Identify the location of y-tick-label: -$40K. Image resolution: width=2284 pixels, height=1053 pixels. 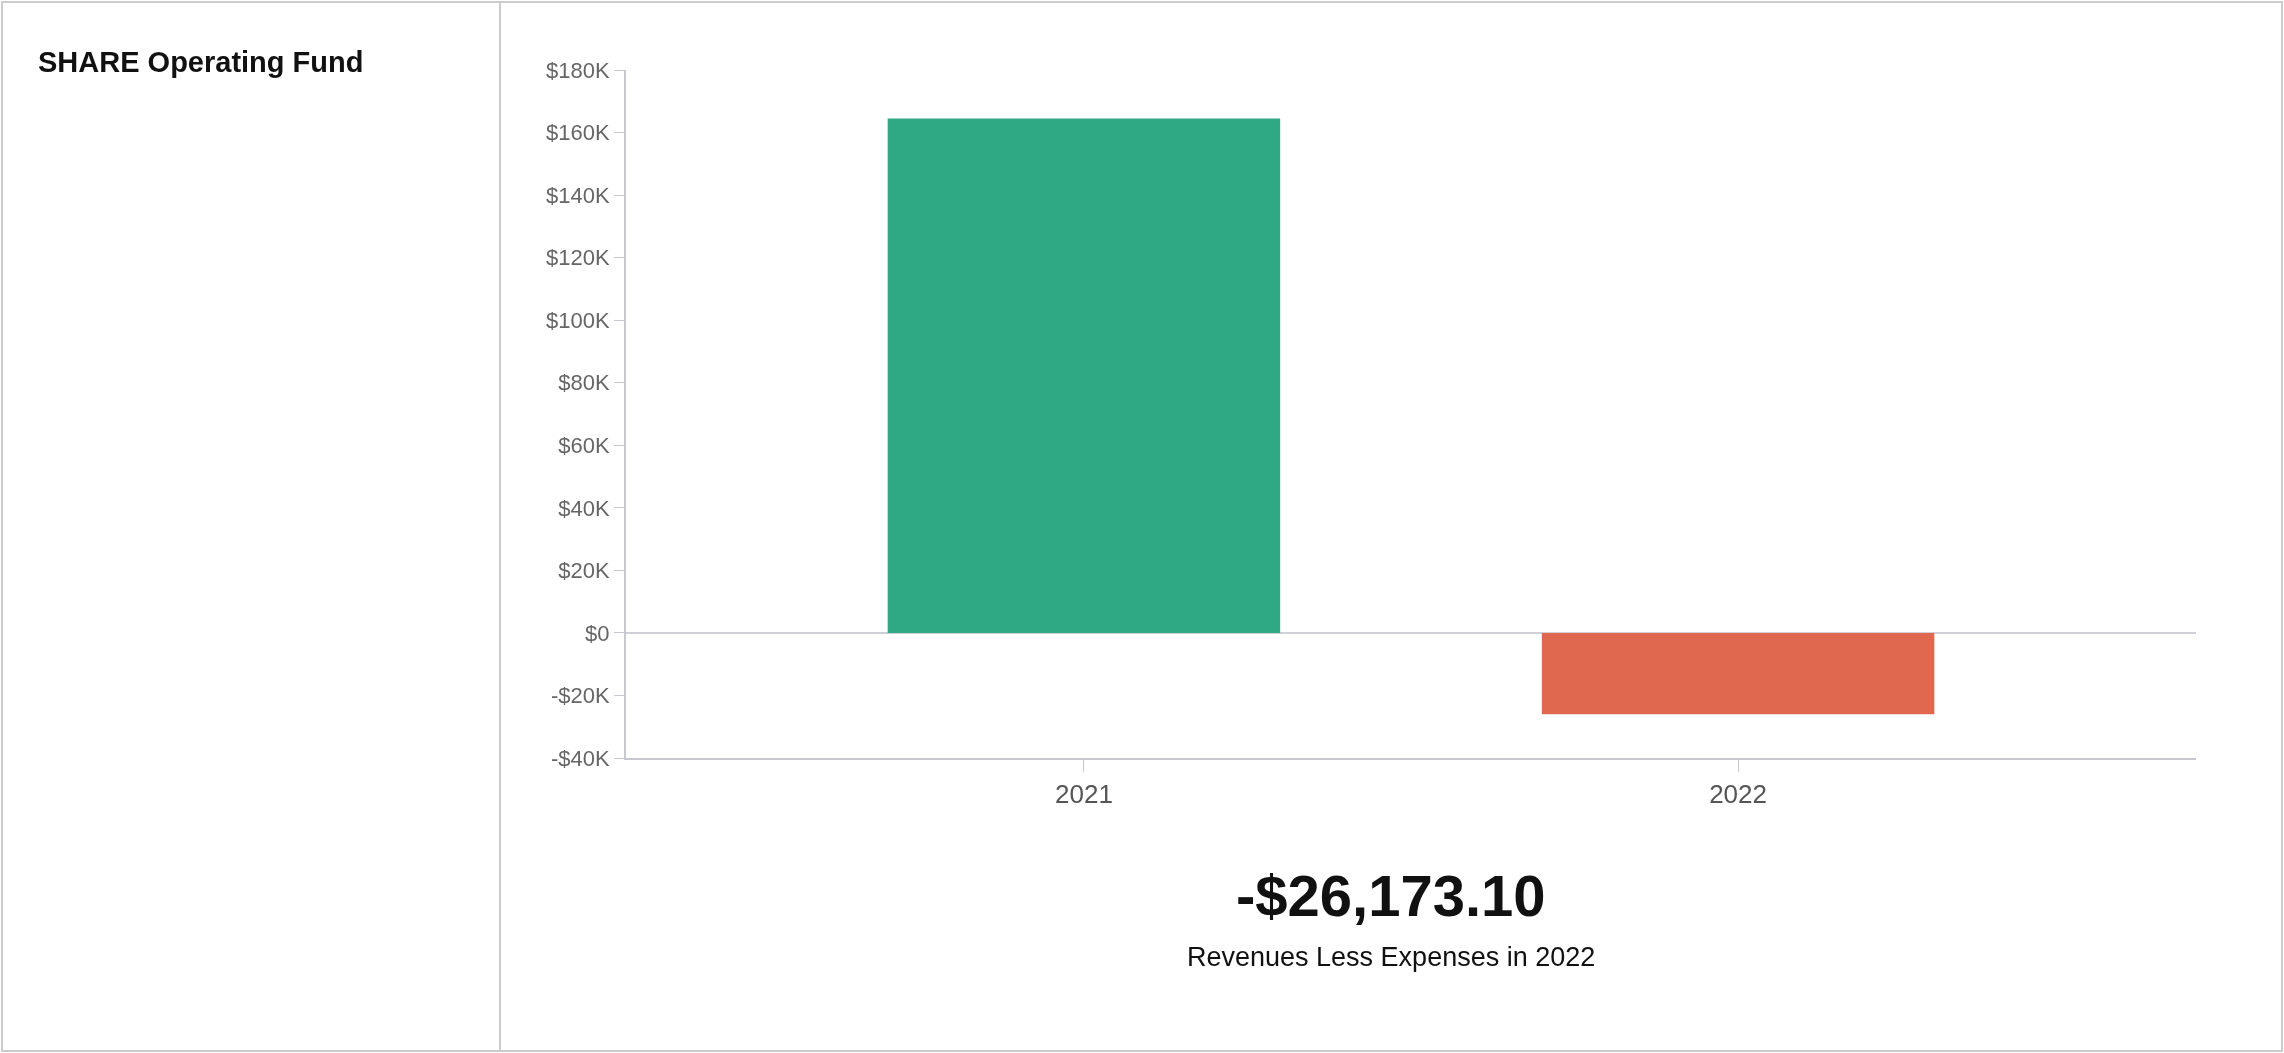
(580, 758).